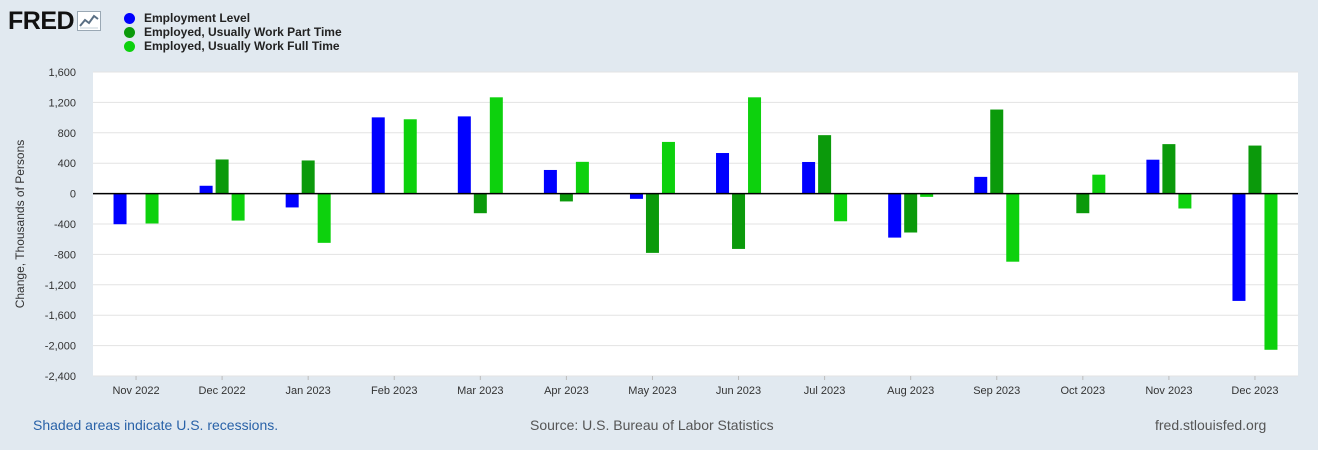 The width and height of the screenshot is (1318, 450). What do you see at coordinates (41, 20) in the screenshot?
I see `fred-logo-text: FRED` at bounding box center [41, 20].